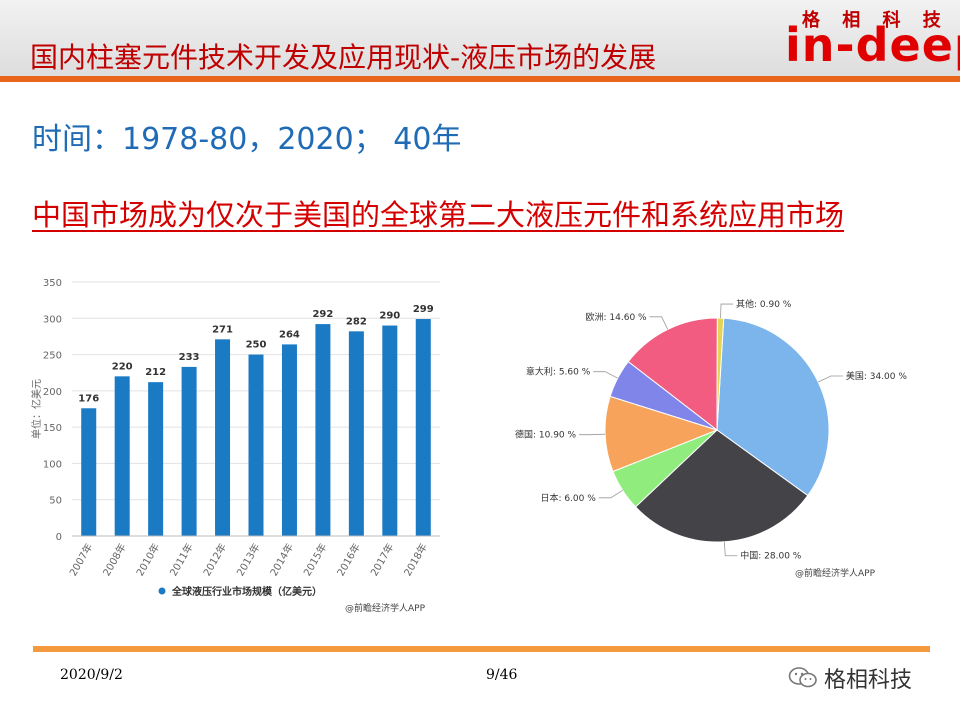 This screenshot has width=960, height=720. I want to click on slice-label: 日本: 6.00 %, so click(568, 498).